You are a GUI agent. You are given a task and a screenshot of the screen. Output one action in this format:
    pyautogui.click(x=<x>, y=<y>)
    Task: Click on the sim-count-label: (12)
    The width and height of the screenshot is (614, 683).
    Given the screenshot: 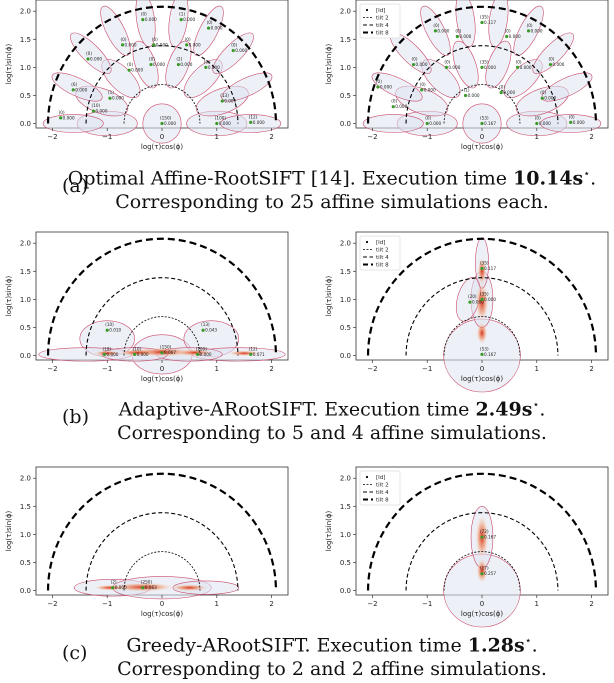 What is the action you would take?
    pyautogui.click(x=253, y=348)
    